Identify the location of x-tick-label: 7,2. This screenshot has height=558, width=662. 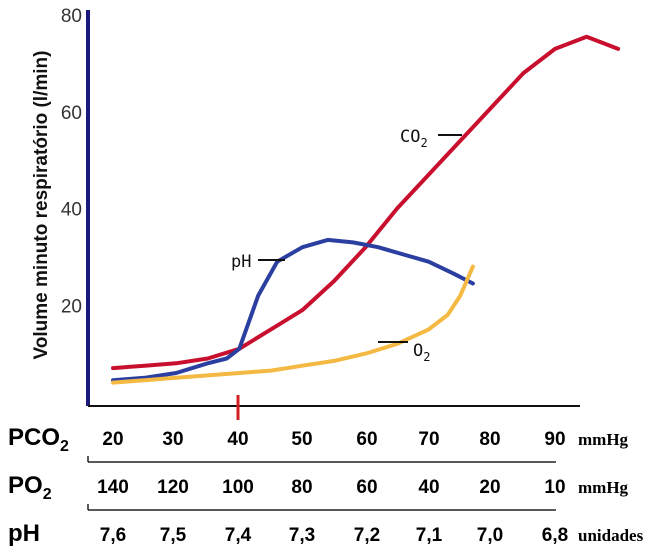
(367, 535).